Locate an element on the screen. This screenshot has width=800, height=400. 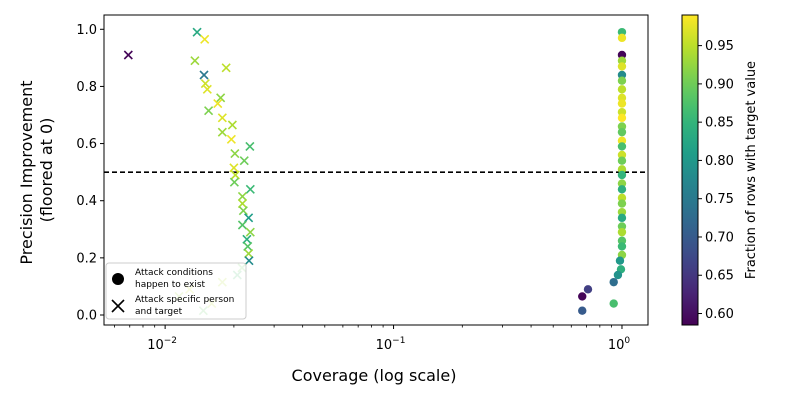
legend-label-x-line-1: Attack specific person is located at coordinates (184, 300).